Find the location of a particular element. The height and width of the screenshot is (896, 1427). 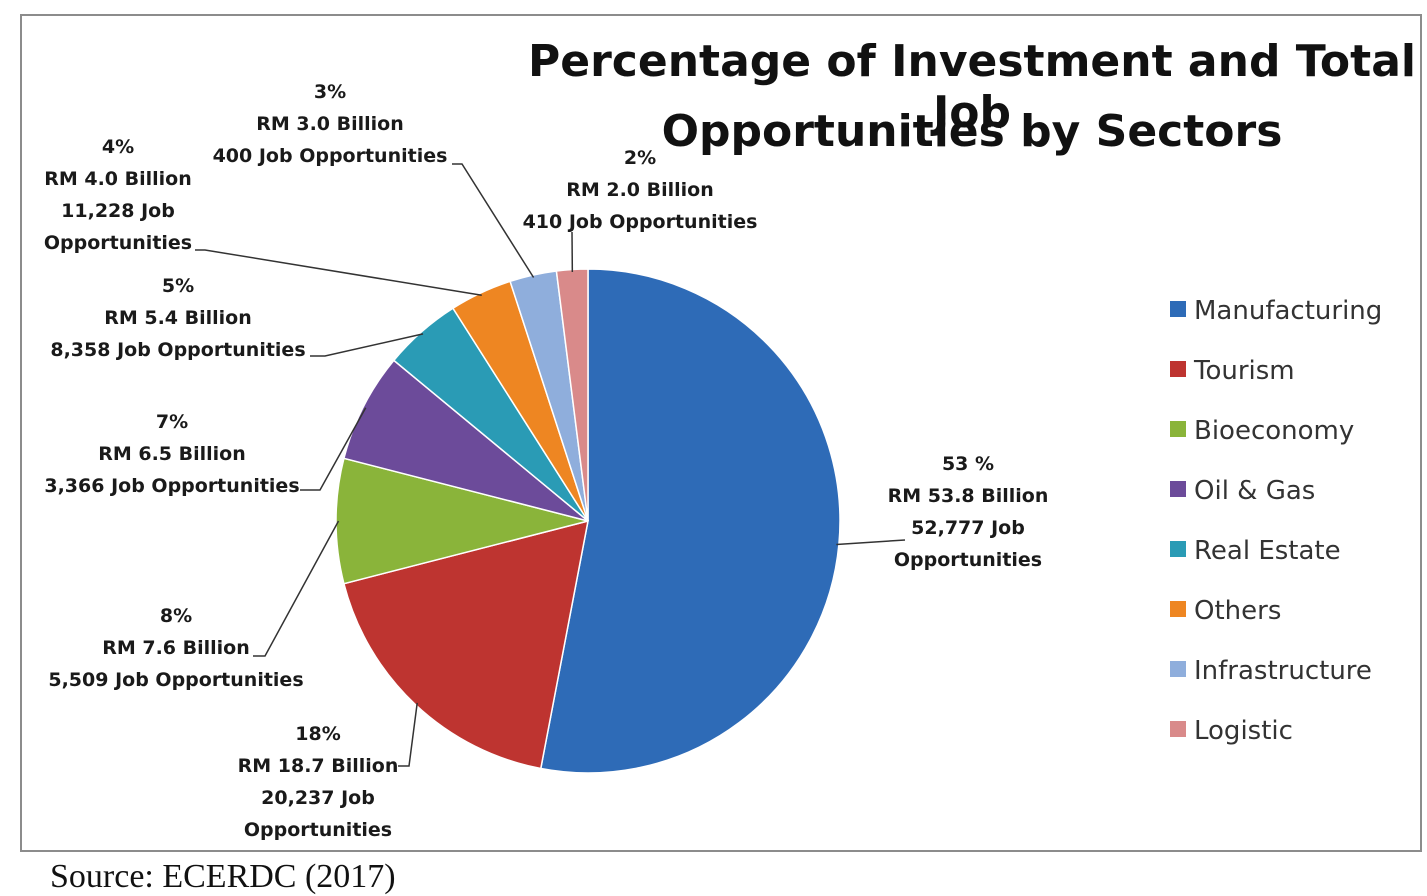

data-label-real-estate-investment: RM 5.4 Billion is located at coordinates (178, 318).